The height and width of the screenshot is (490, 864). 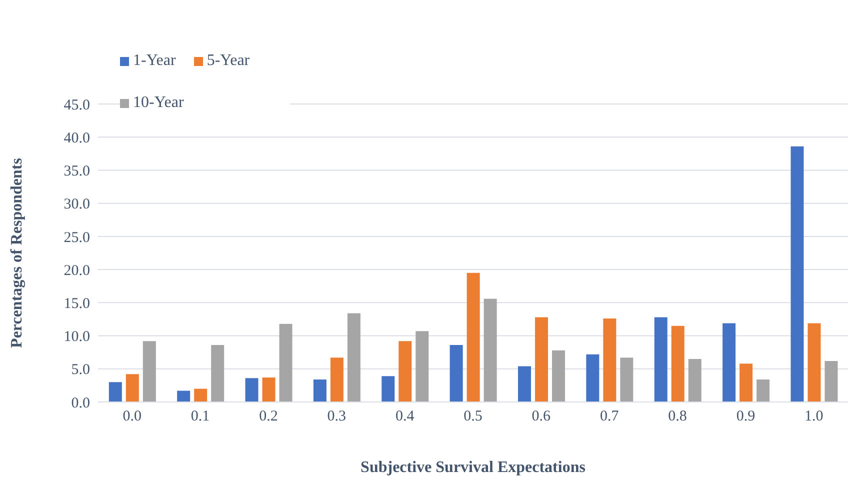 I want to click on y-tick-label: 15.0, so click(x=77, y=304).